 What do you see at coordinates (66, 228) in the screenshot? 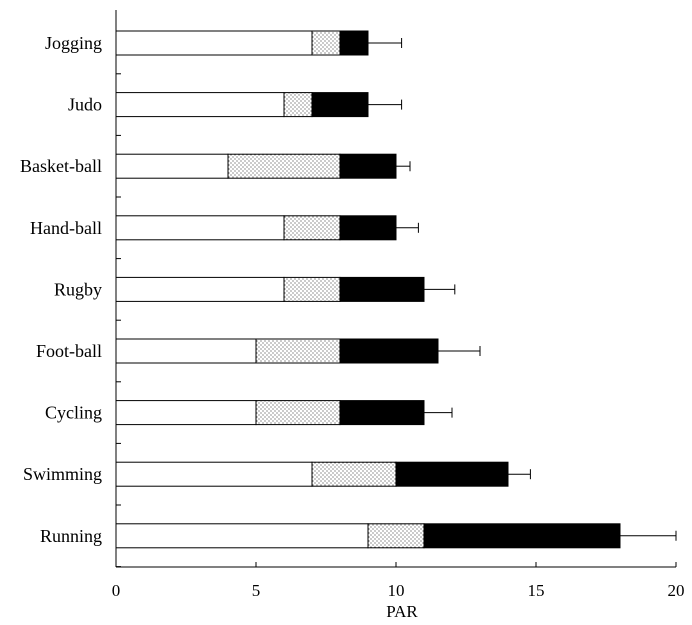
I see `category-label: Hand-ball` at bounding box center [66, 228].